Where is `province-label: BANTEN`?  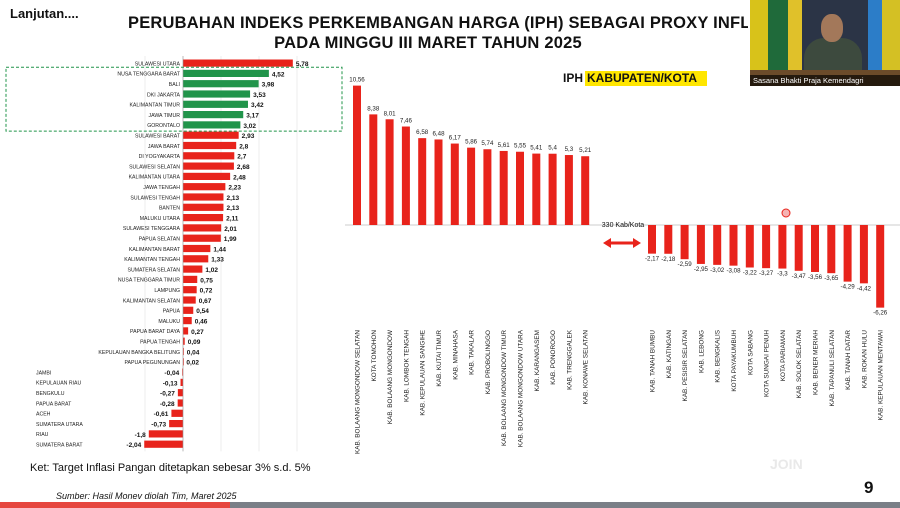 province-label: BANTEN is located at coordinates (169, 209).